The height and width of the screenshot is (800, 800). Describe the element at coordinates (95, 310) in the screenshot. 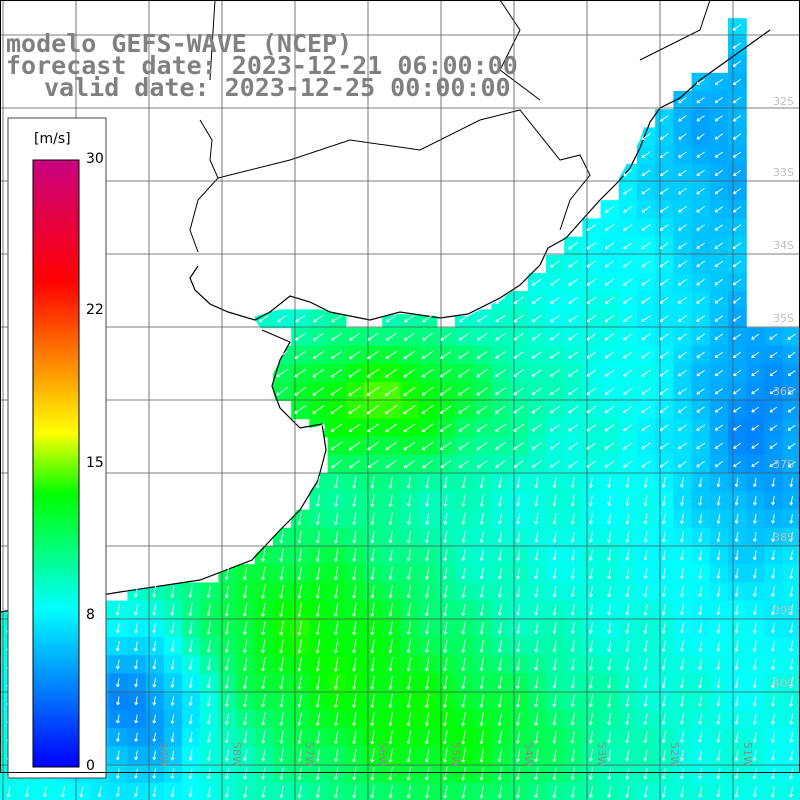

I see `colorbar-tick-22: 22` at that location.